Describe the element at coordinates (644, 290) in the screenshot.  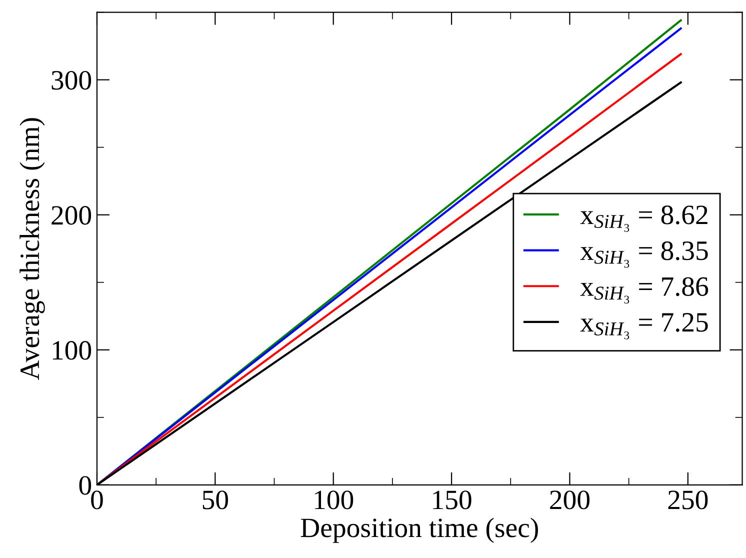
I see `legend-label: x$_{SiH₃}$ = 7.86` at that location.